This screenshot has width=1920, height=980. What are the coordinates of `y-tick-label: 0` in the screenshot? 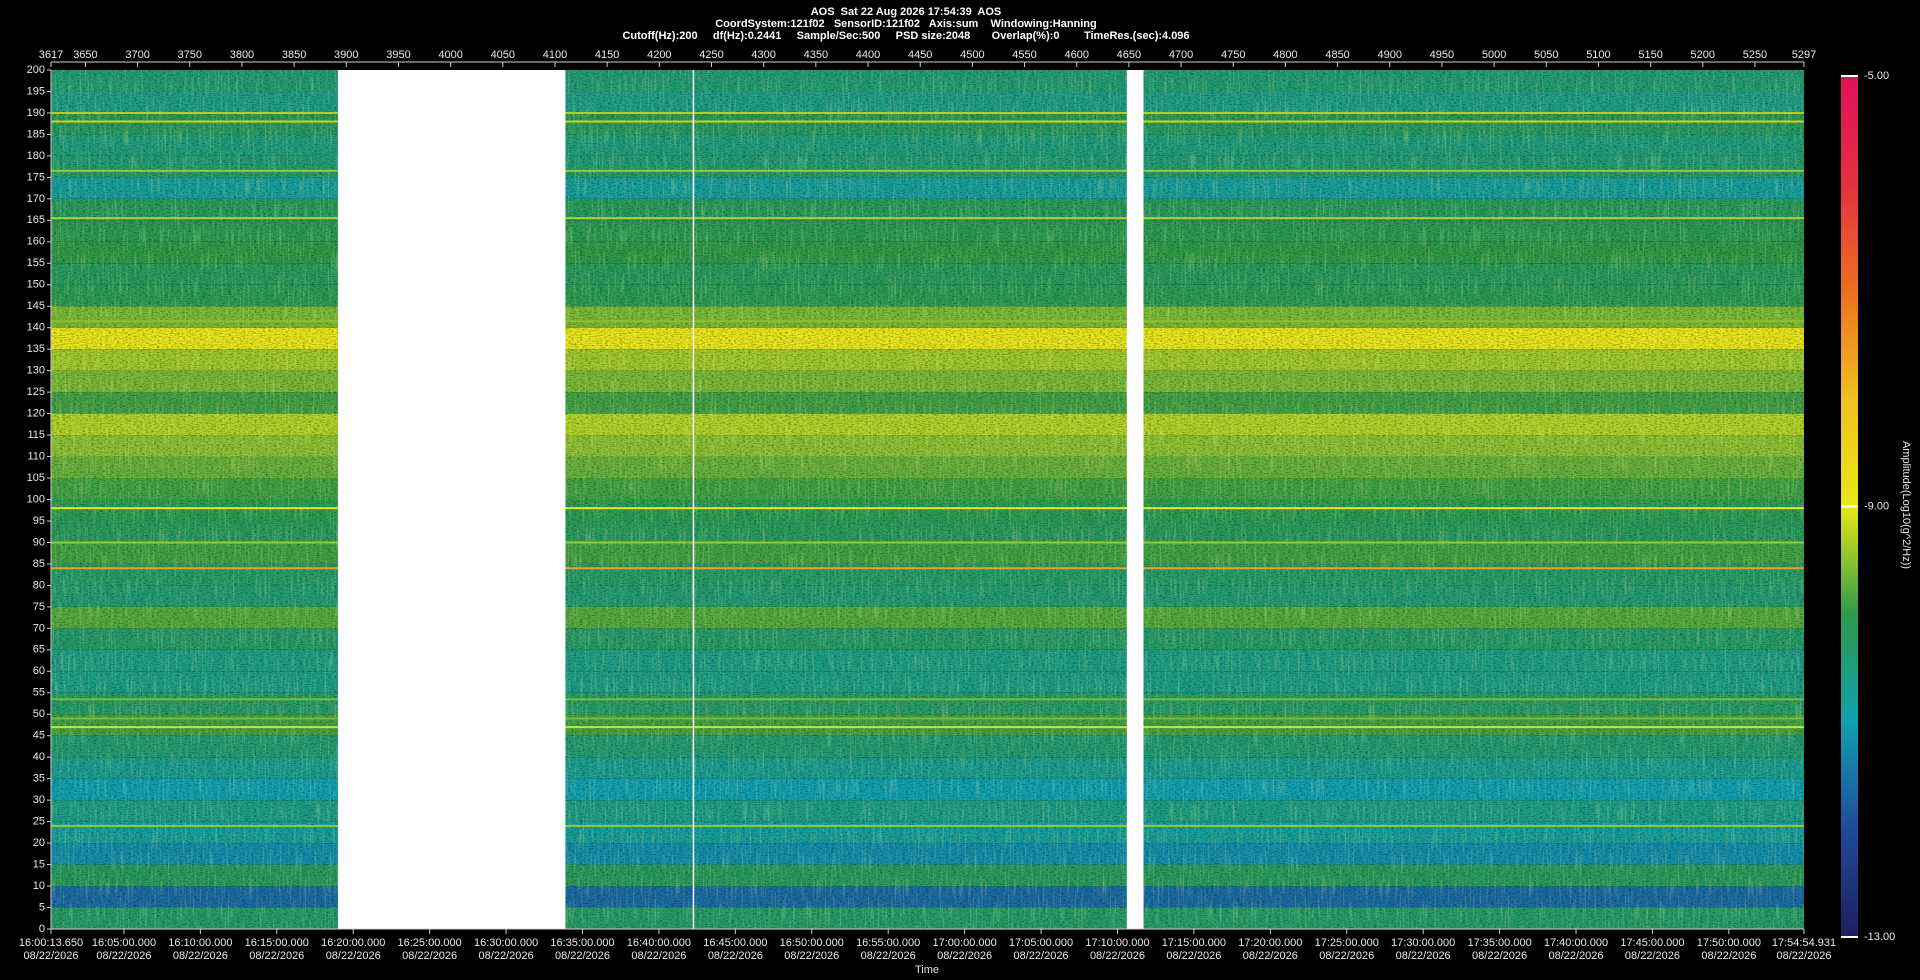 It's located at (42, 929).